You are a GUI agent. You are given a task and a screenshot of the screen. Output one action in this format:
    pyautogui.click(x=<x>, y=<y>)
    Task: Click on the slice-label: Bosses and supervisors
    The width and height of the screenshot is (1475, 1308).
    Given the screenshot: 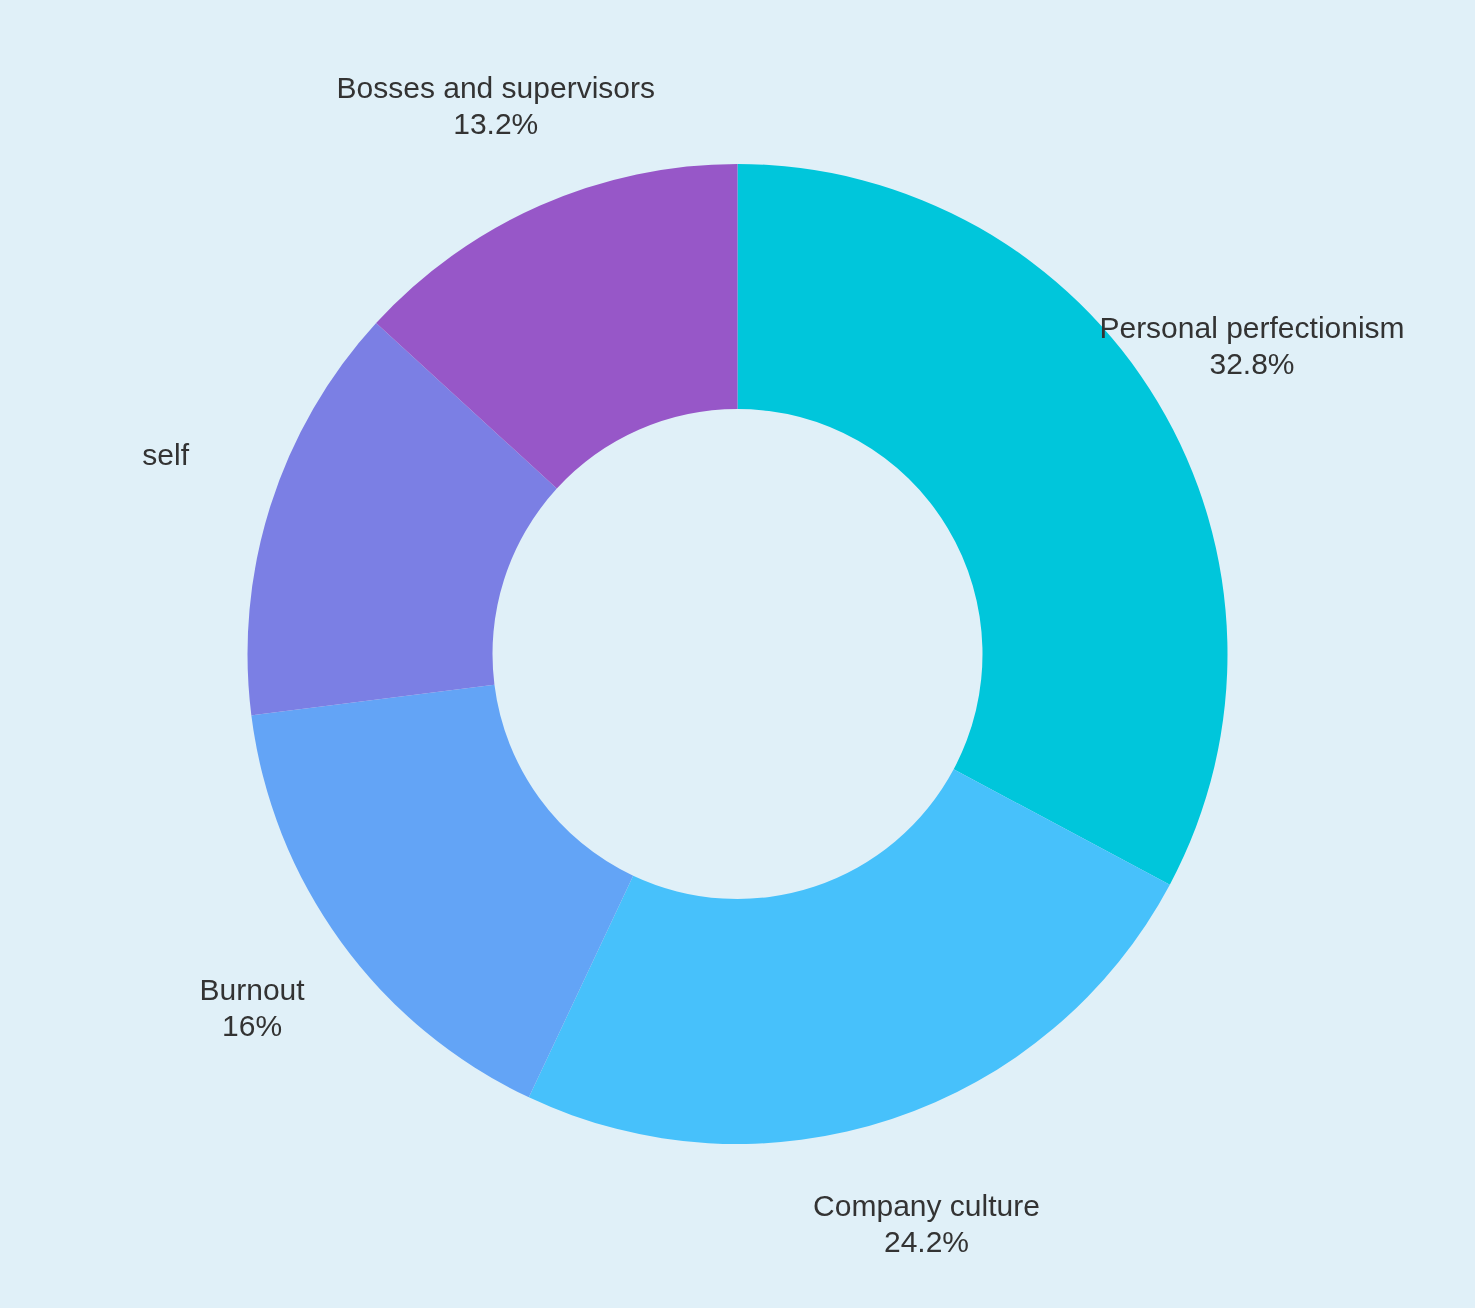 What is the action you would take?
    pyautogui.click(x=496, y=87)
    